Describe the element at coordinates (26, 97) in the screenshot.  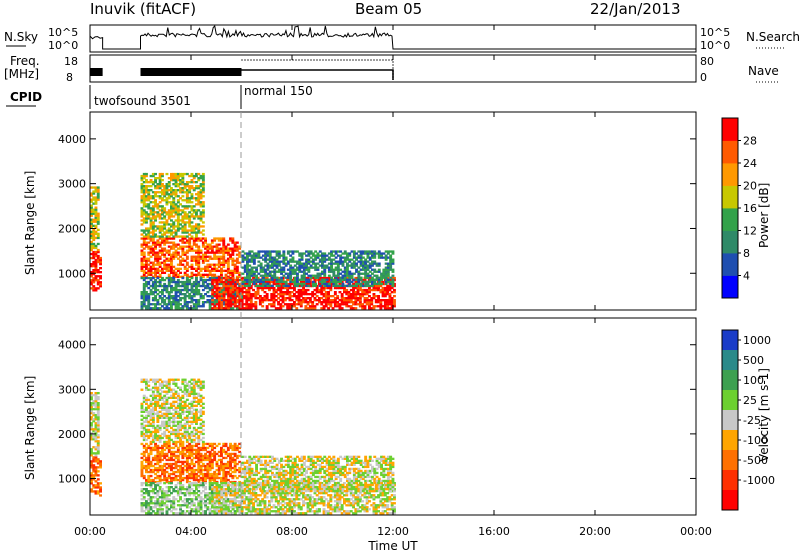
I see `cpid-label: CPID` at that location.